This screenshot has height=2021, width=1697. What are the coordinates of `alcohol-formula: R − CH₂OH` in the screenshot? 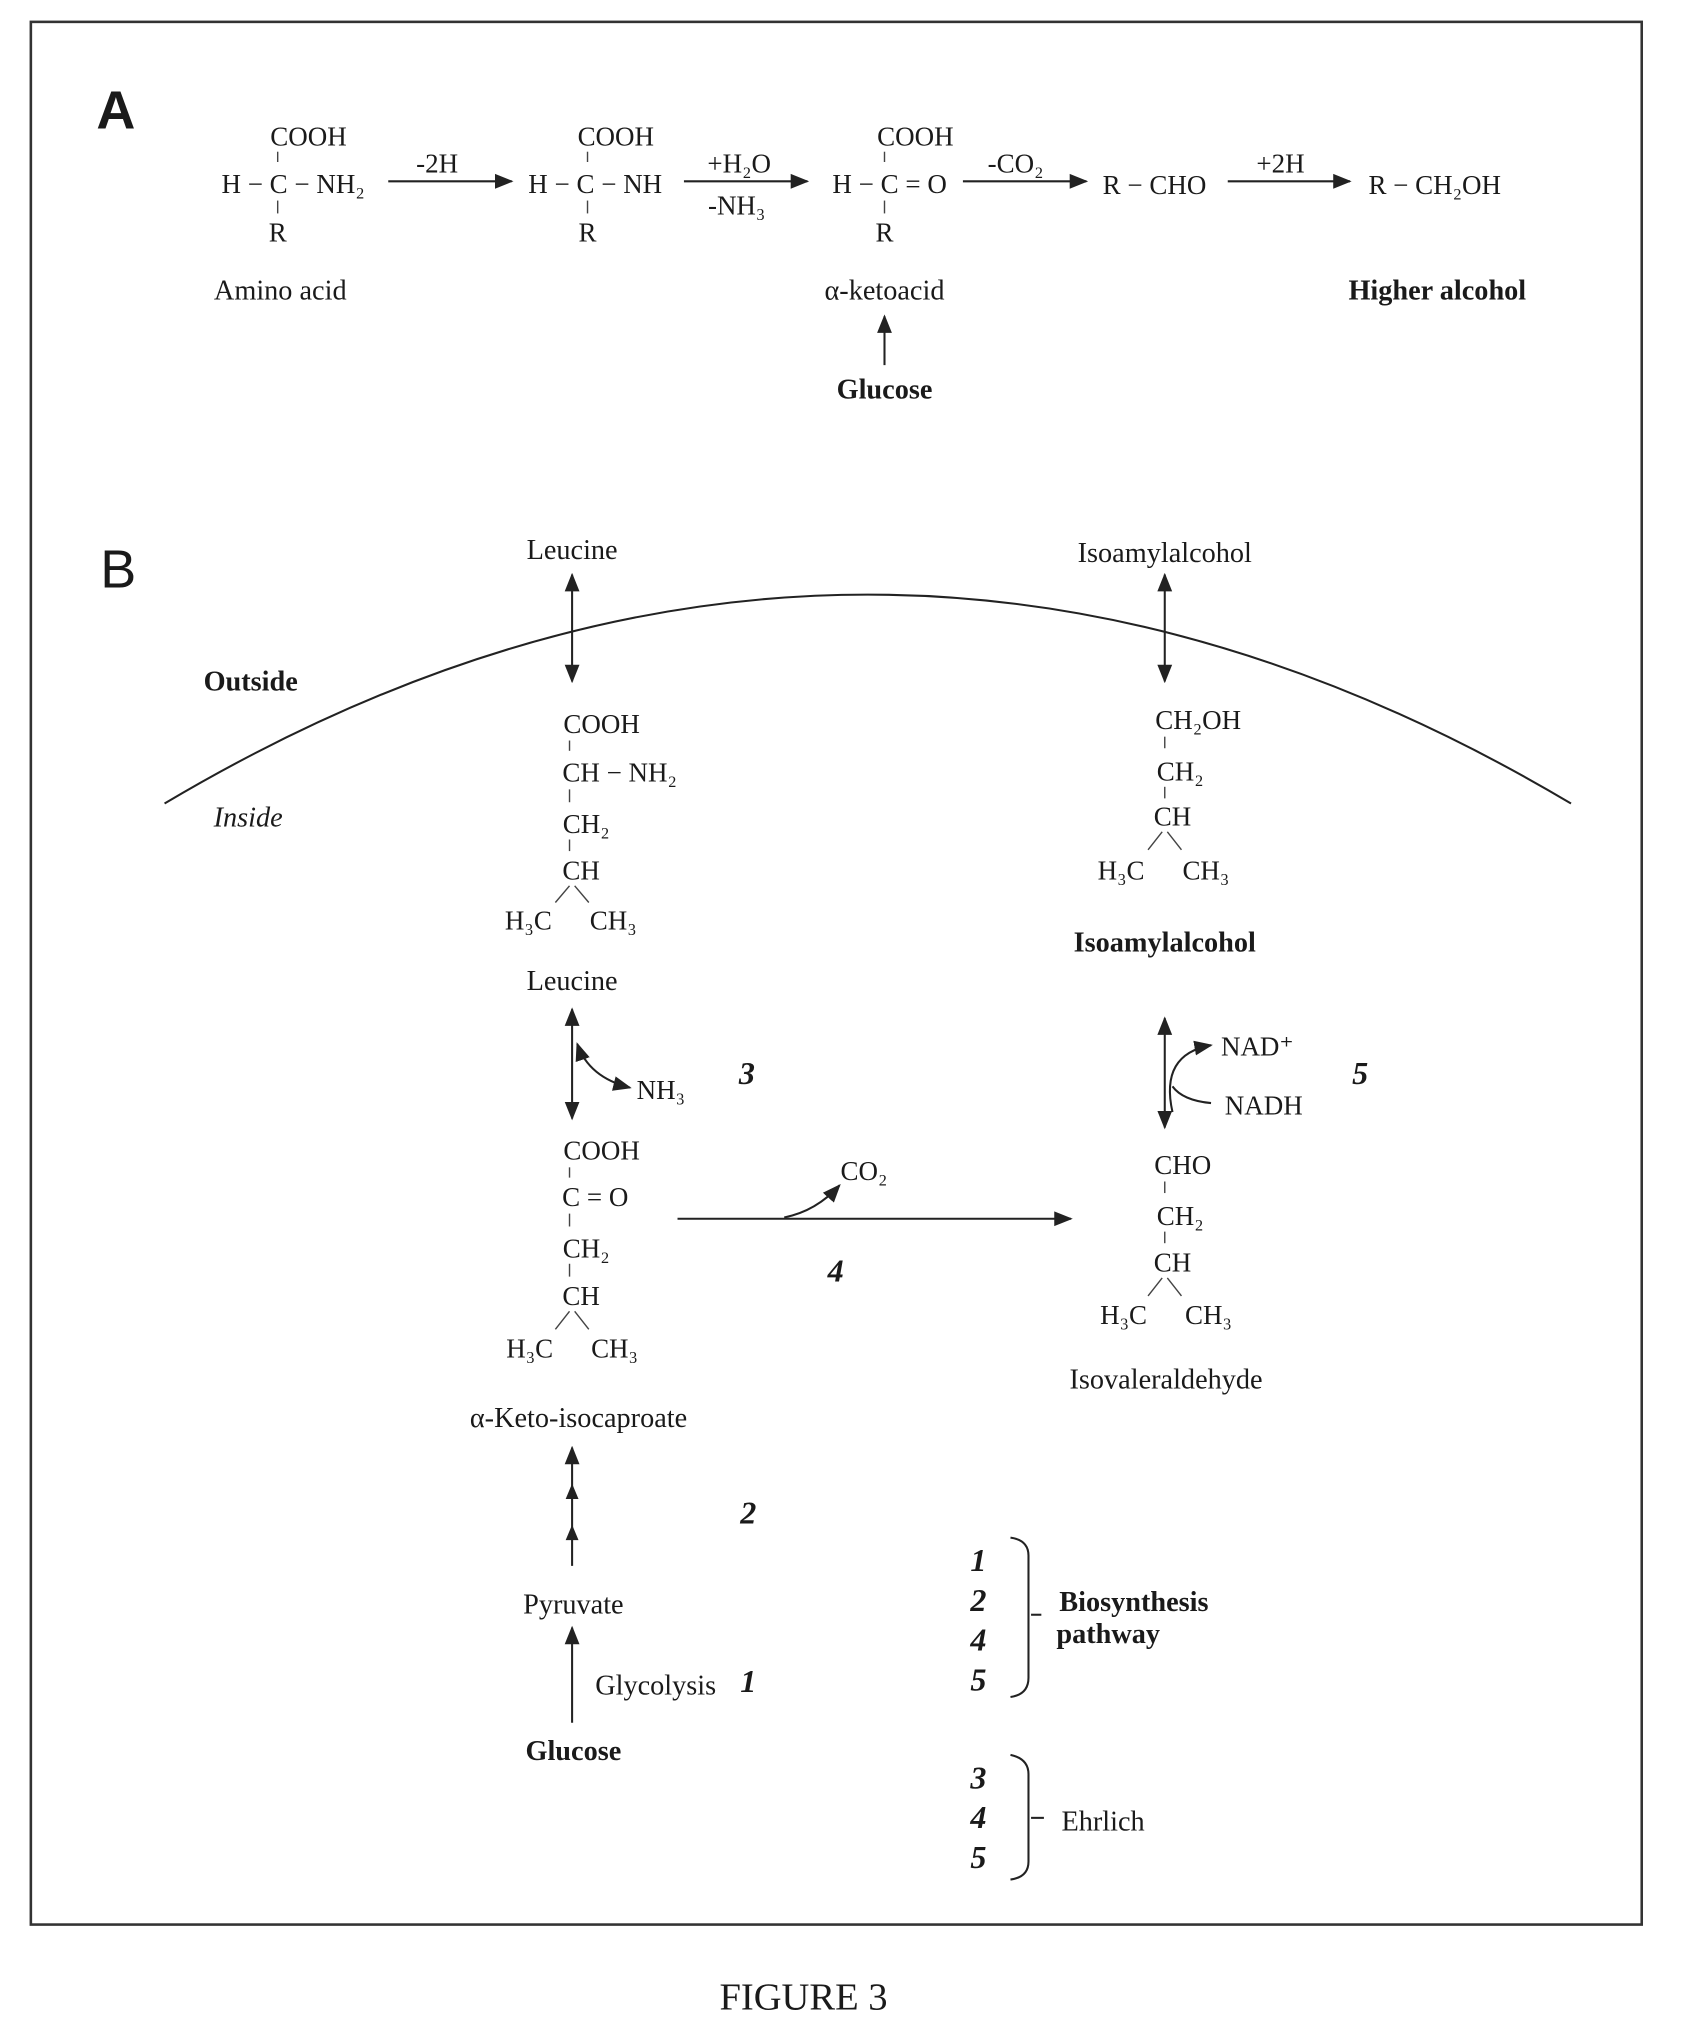 It's located at (1434, 185).